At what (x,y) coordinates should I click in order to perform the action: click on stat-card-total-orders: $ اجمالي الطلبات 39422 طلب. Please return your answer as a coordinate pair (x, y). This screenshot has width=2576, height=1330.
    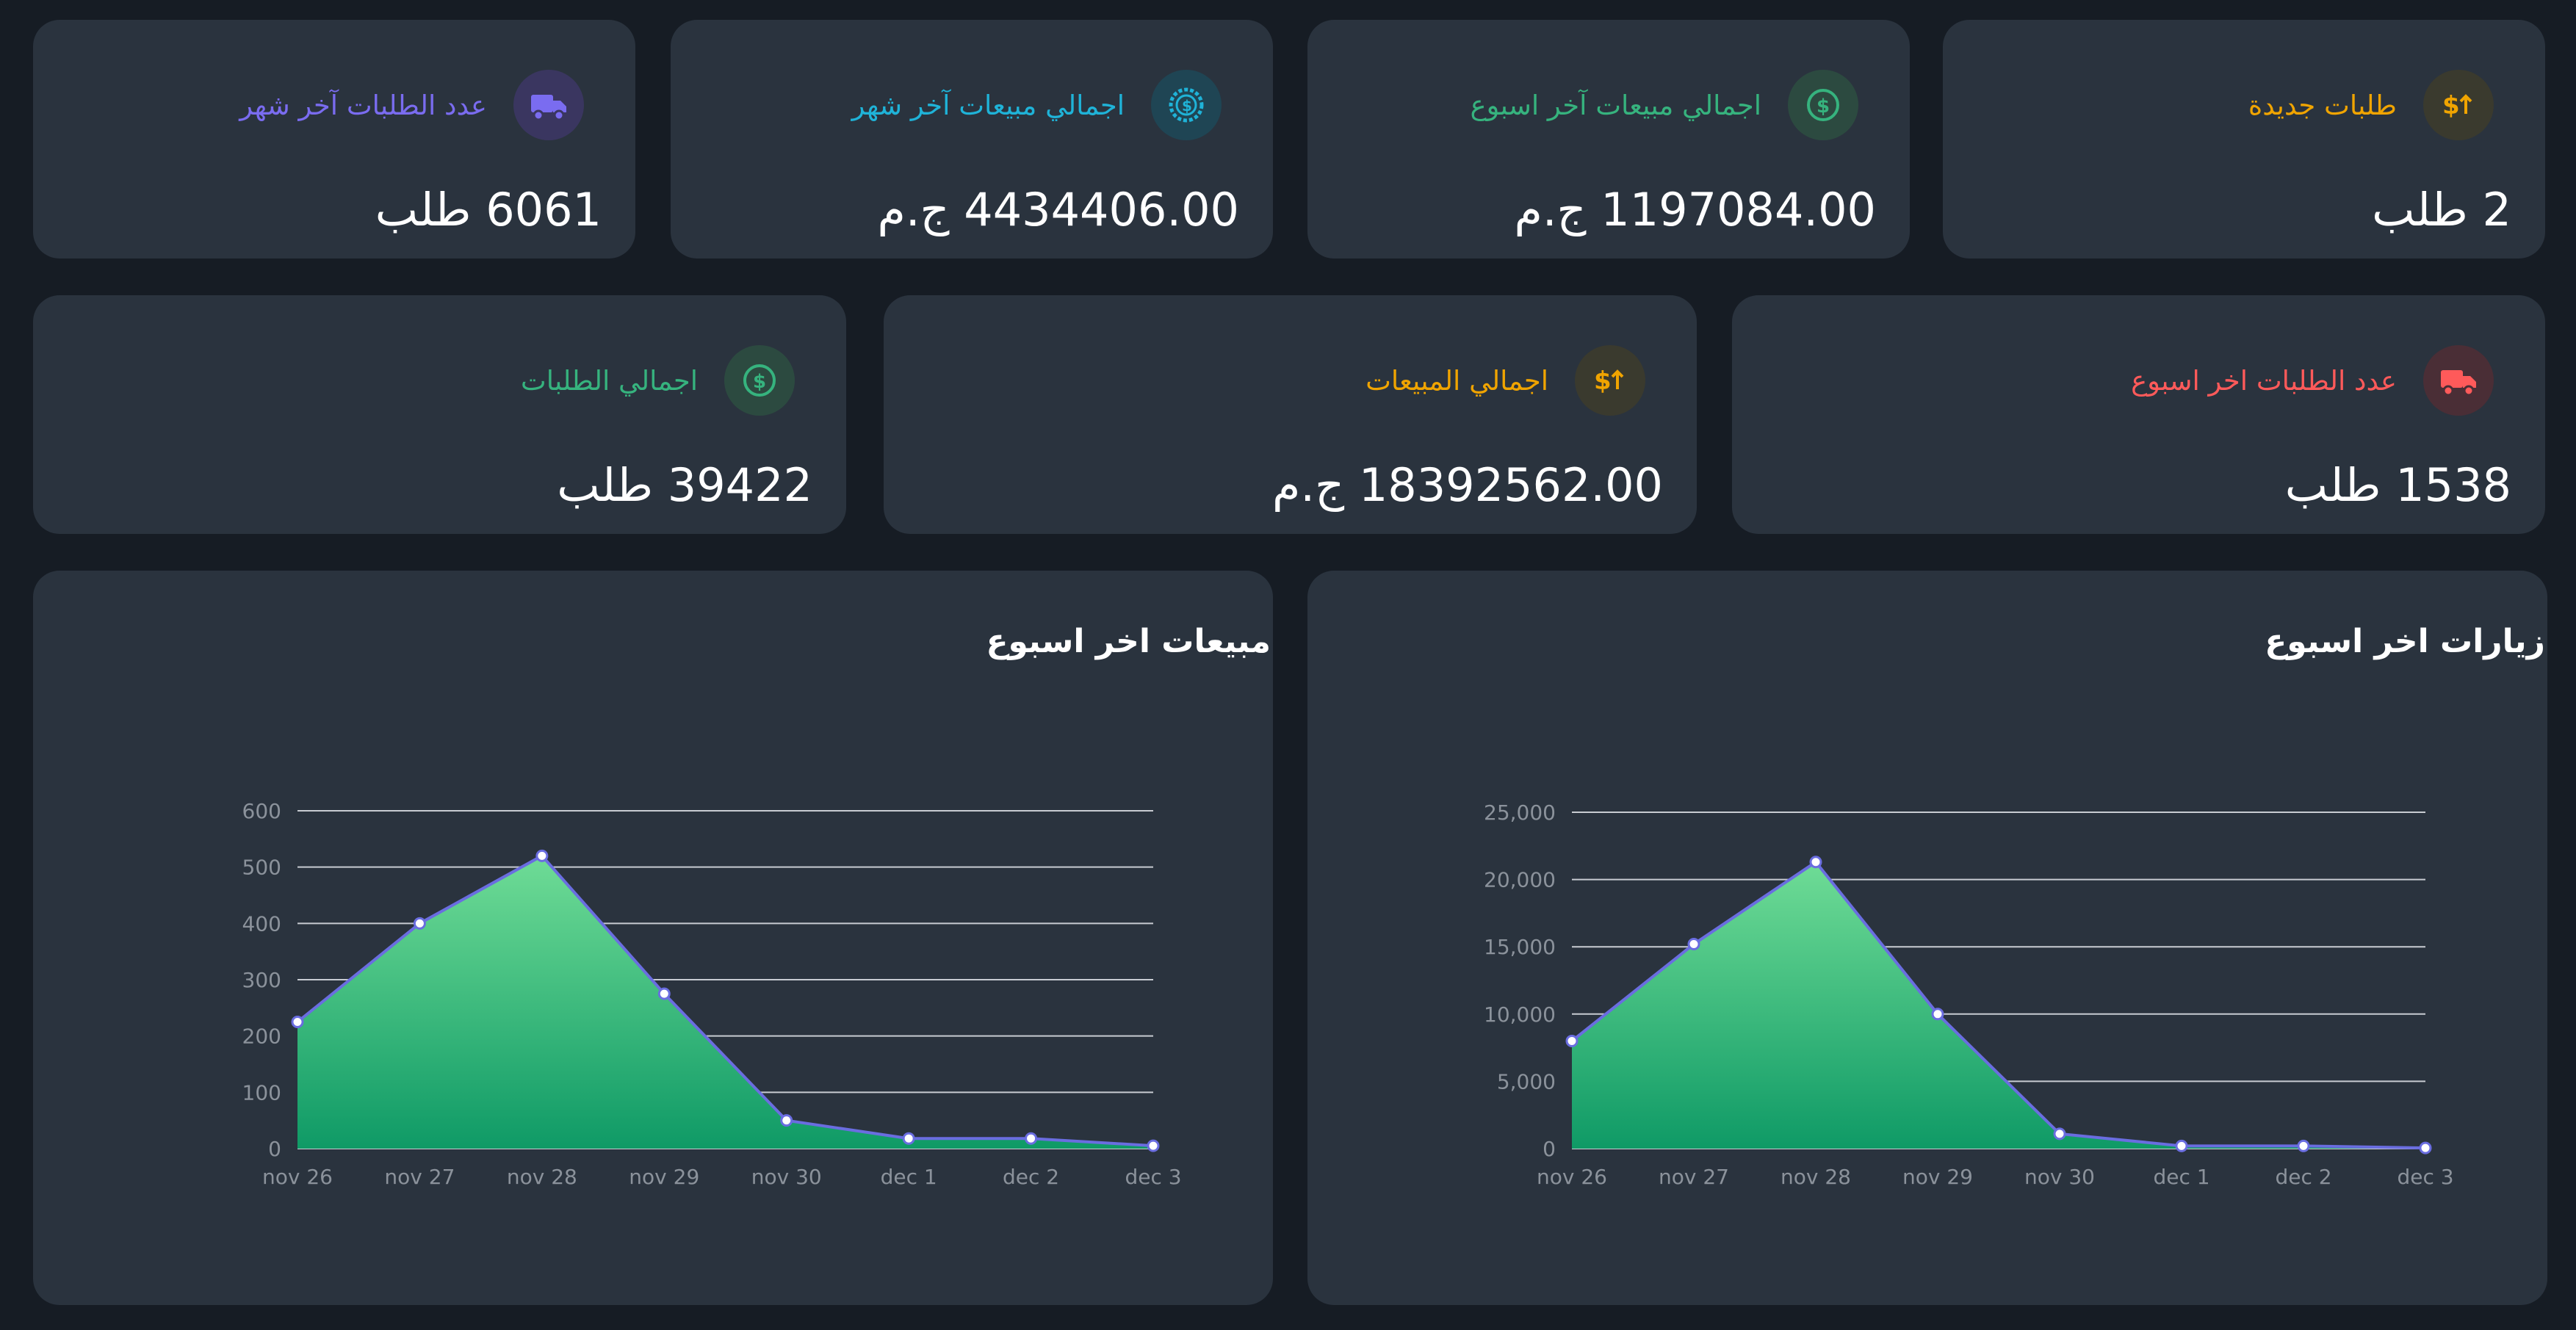
    Looking at the image, I should click on (440, 414).